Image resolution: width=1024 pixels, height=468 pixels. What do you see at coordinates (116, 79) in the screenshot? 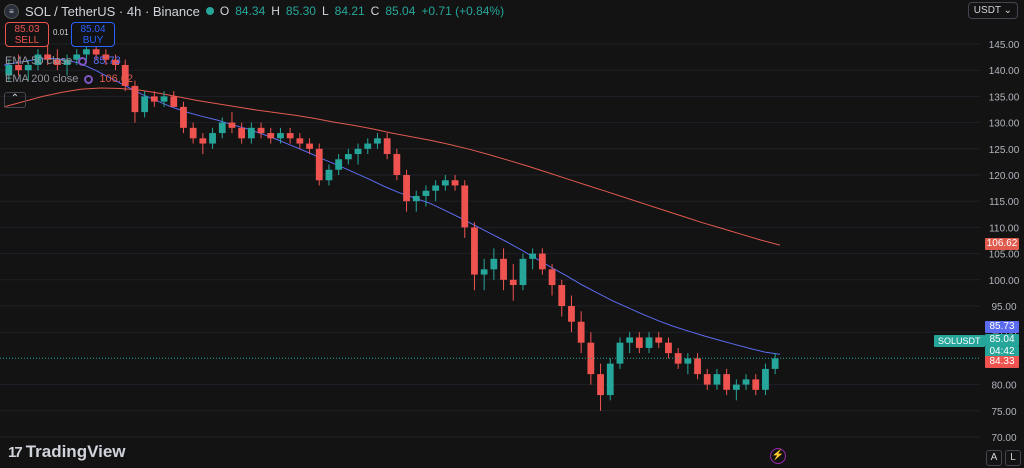
I see `ema200-value: 106.62` at bounding box center [116, 79].